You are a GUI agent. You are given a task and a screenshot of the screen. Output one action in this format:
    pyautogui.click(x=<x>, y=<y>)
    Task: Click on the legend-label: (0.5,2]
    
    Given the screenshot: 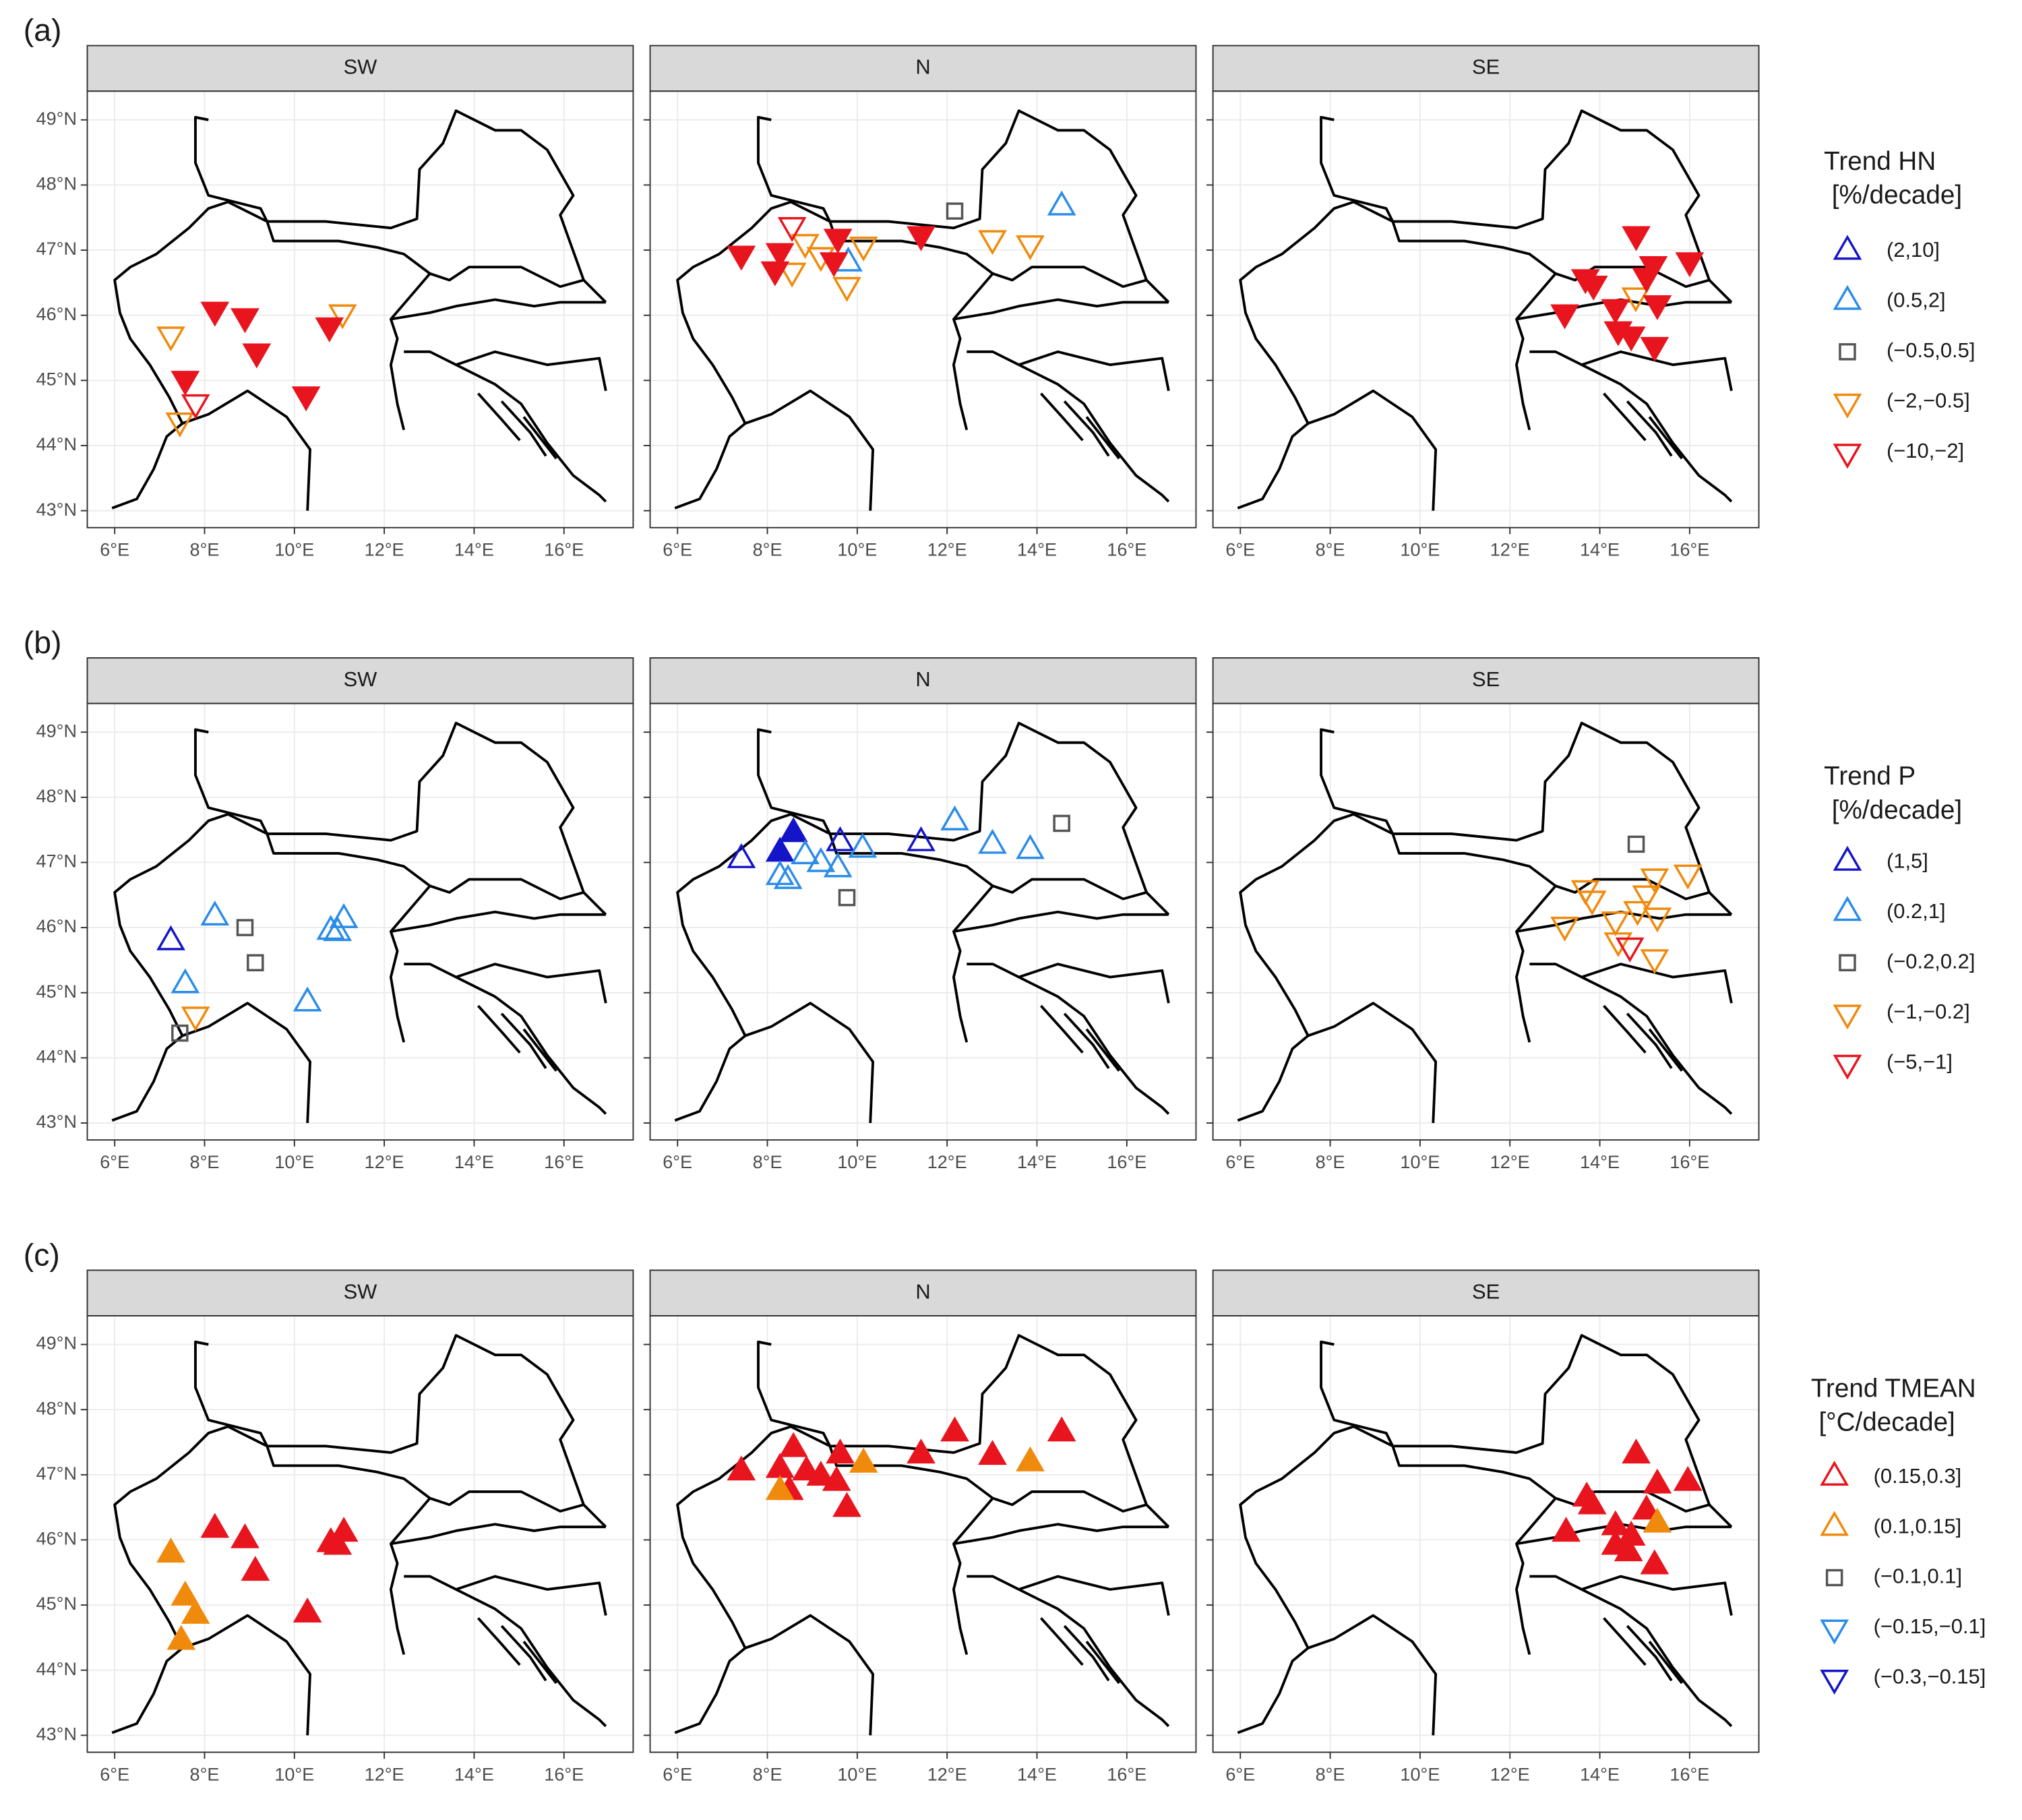 What is the action you would take?
    pyautogui.click(x=1916, y=300)
    